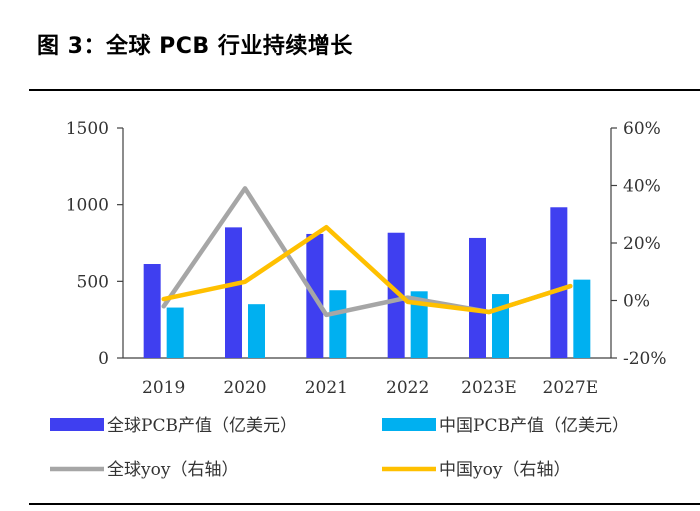  Describe the element at coordinates (534, 426) in the screenshot. I see `legend-china-value-label: 中国PCB产值（亿美元）` at that location.